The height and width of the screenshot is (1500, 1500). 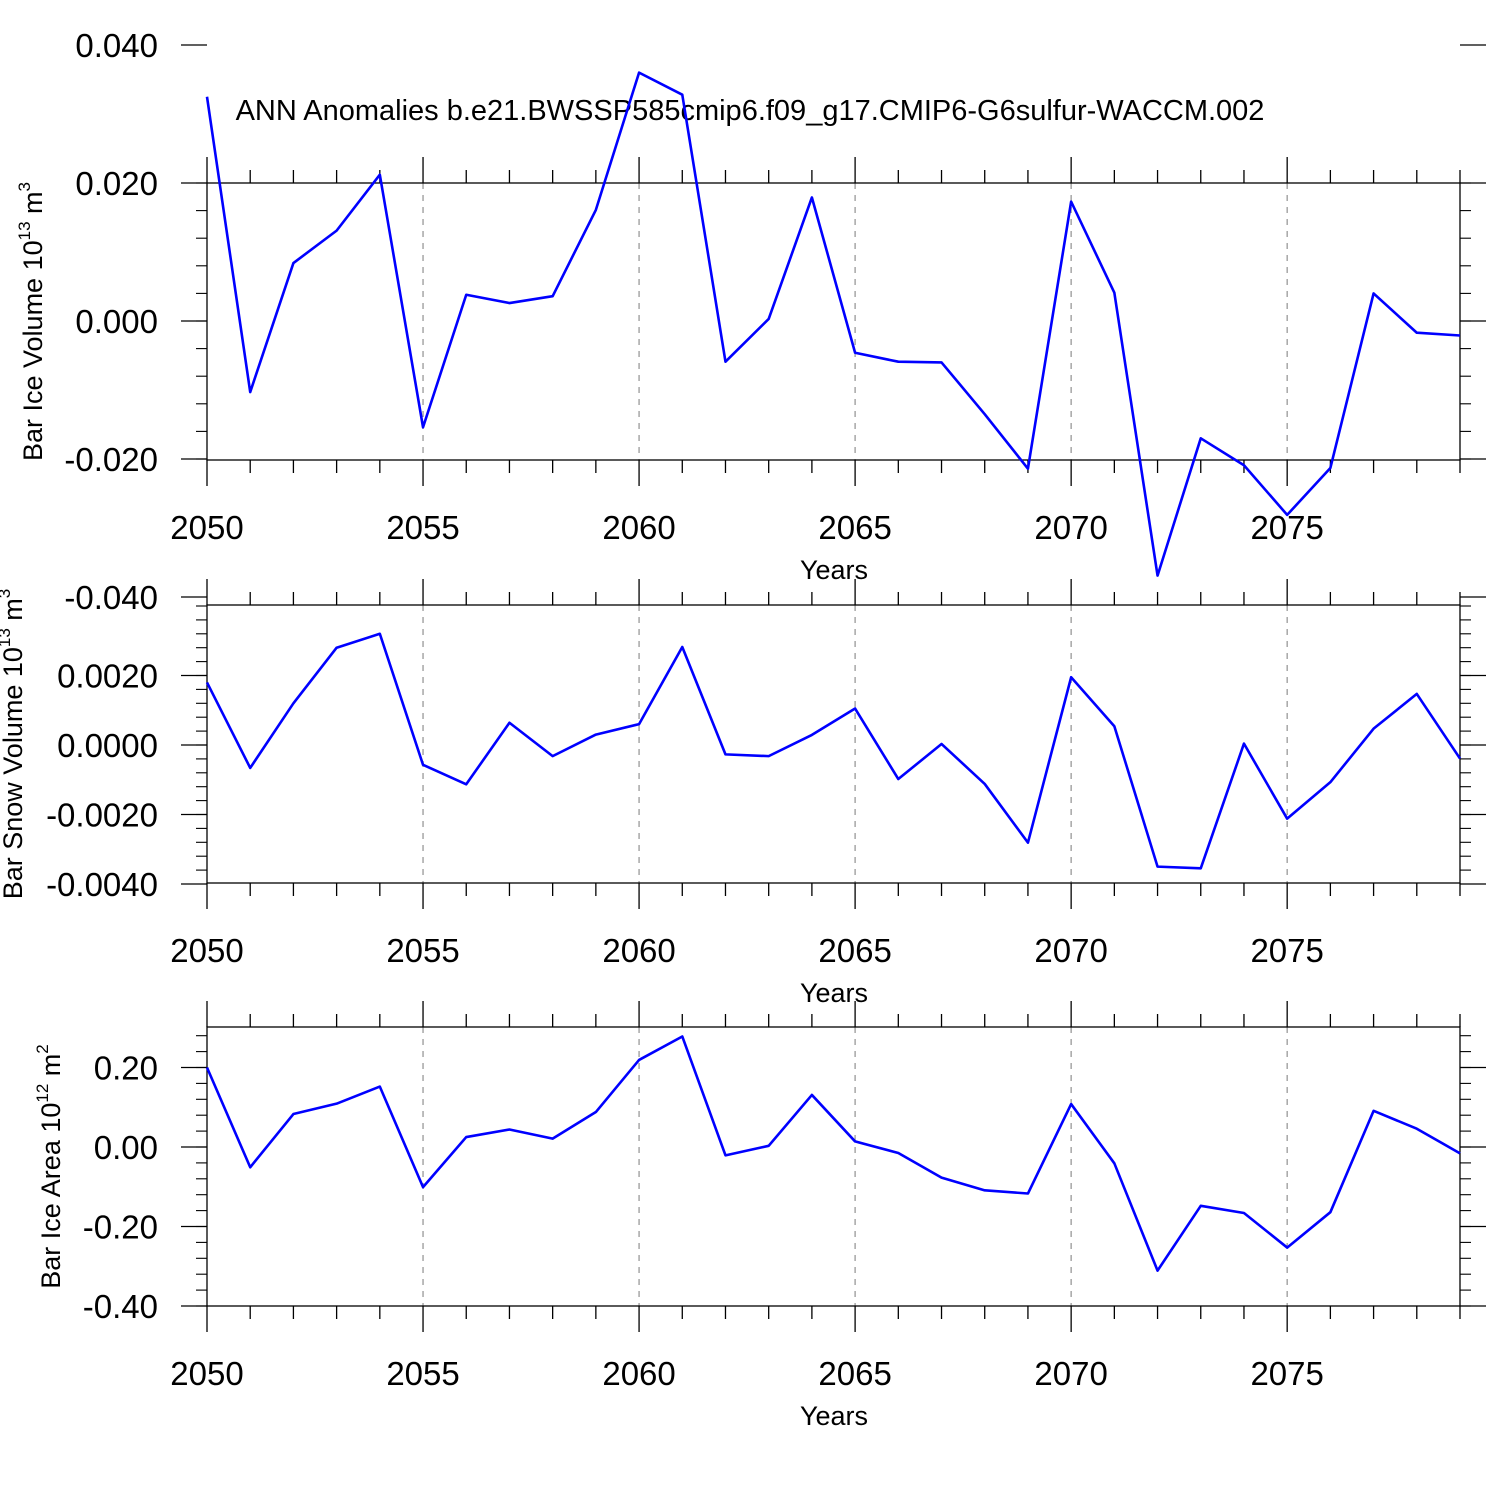 What do you see at coordinates (116, 183) in the screenshot?
I see `y-tick-label: 0.020` at bounding box center [116, 183].